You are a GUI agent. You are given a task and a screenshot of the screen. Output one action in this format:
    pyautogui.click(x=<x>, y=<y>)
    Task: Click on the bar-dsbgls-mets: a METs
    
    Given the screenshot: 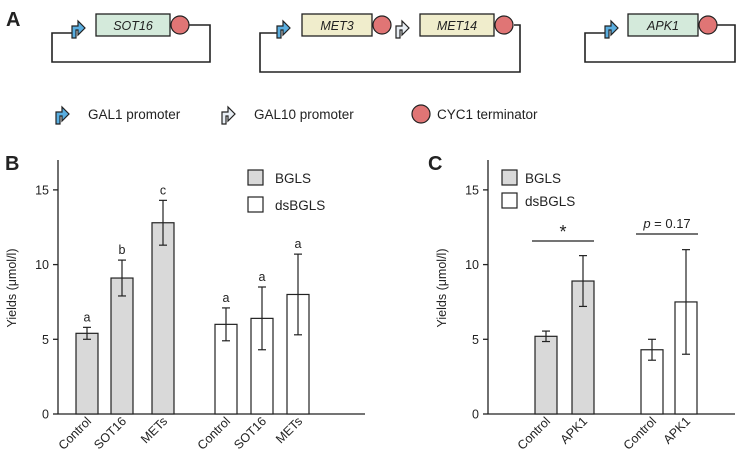 What is the action you would take?
    pyautogui.click(x=291, y=341)
    